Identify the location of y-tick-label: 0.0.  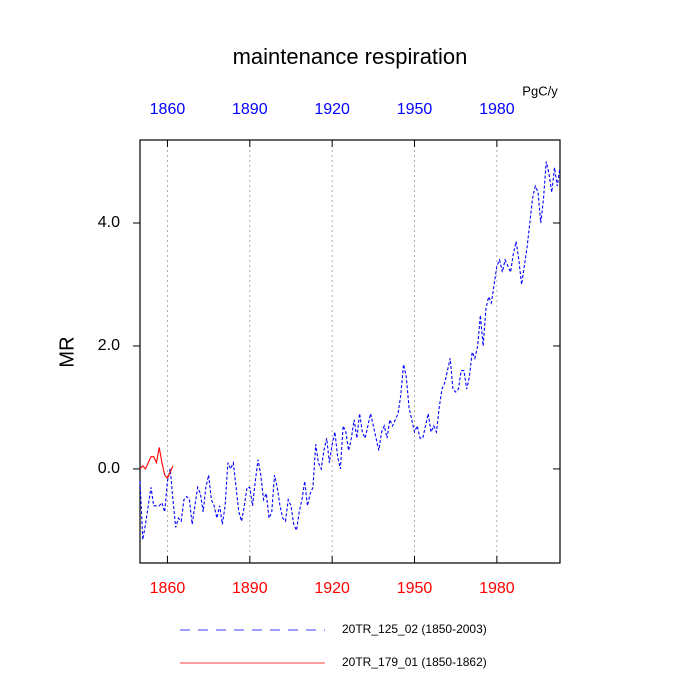
(109, 468).